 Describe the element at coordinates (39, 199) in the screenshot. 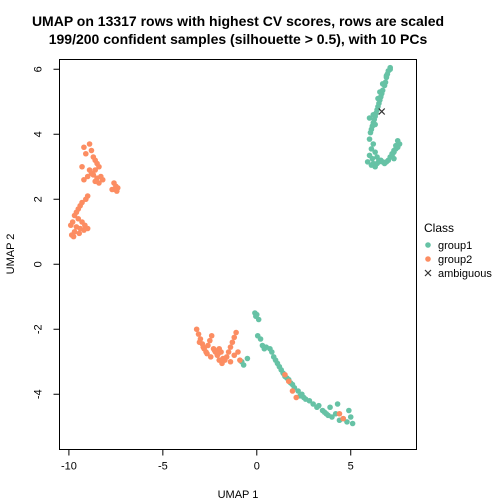

I see `y-tick-label: 2` at that location.